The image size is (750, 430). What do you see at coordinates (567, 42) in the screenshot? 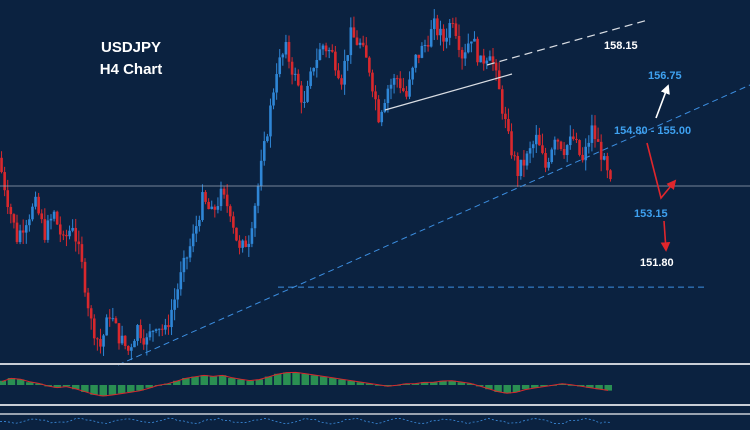
I see `channel-upper-line` at bounding box center [567, 42].